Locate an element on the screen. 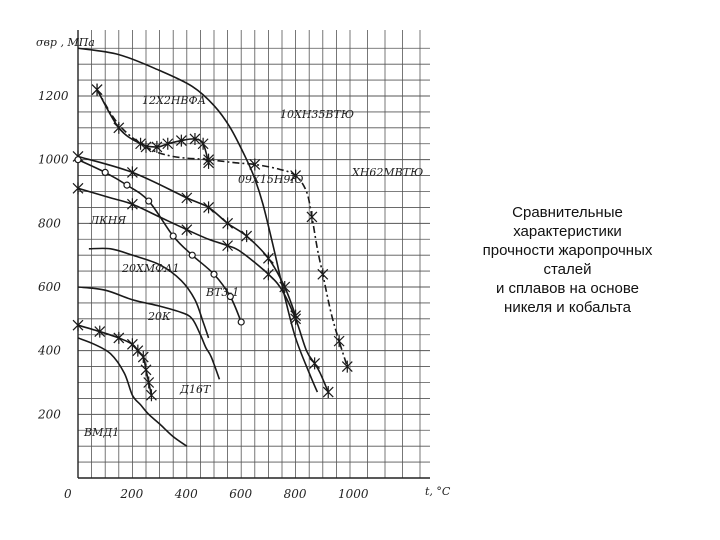 The image size is (720, 540). x-tick-label: 600 is located at coordinates (240, 494).